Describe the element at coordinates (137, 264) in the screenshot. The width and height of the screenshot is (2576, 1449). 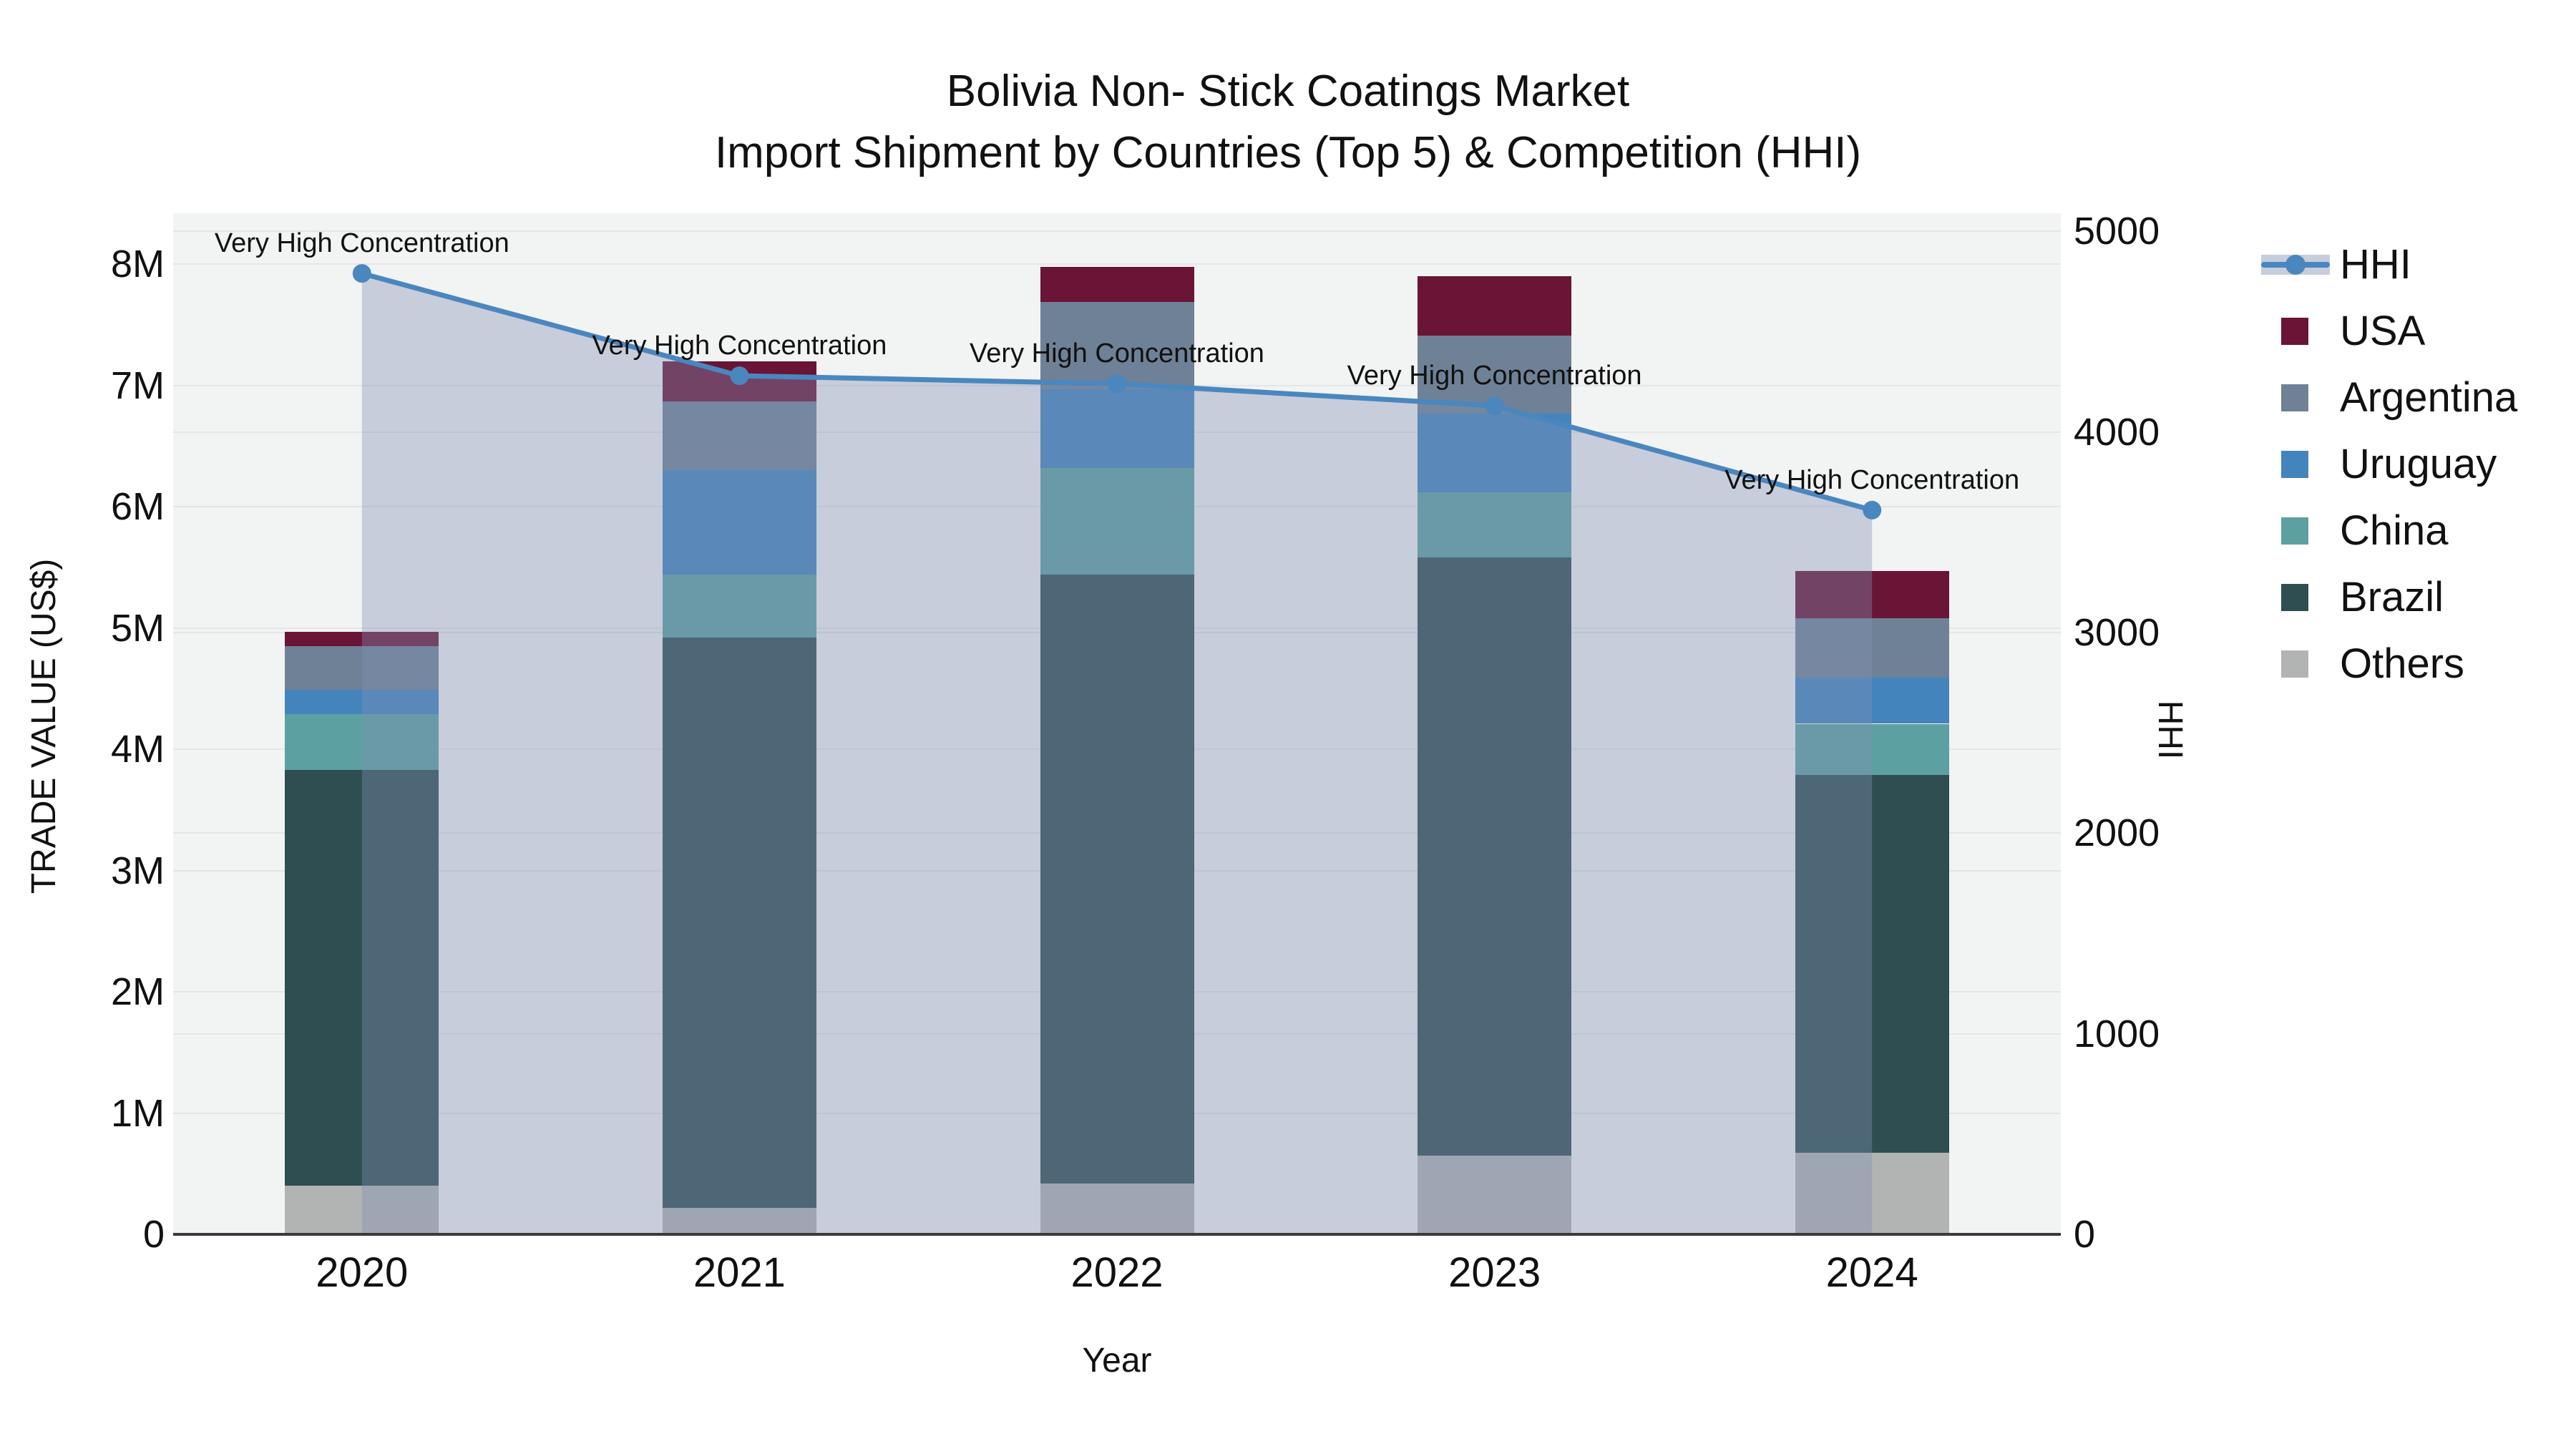
I see `y-left-tick-8M: 8M` at that location.